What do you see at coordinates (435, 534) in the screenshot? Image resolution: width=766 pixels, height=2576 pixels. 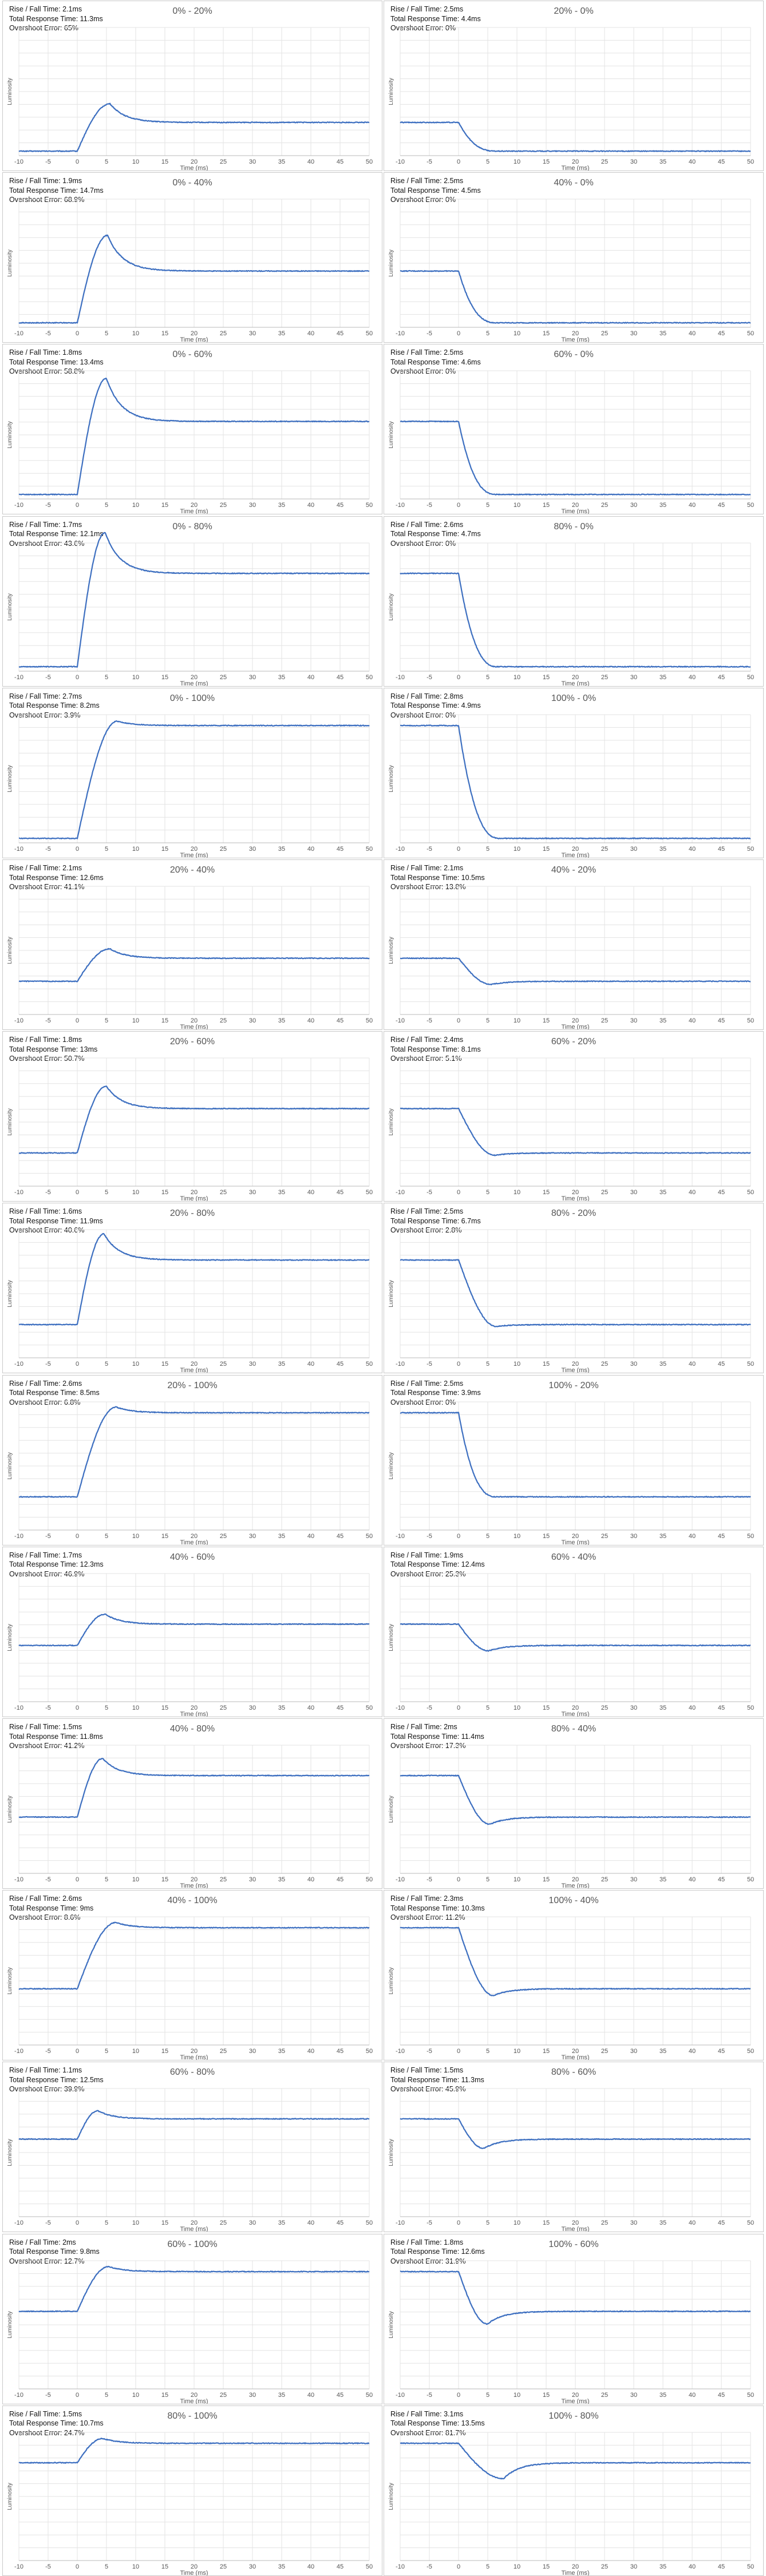 I see `total-response-time: Total Response Time: 4.7ms` at bounding box center [435, 534].